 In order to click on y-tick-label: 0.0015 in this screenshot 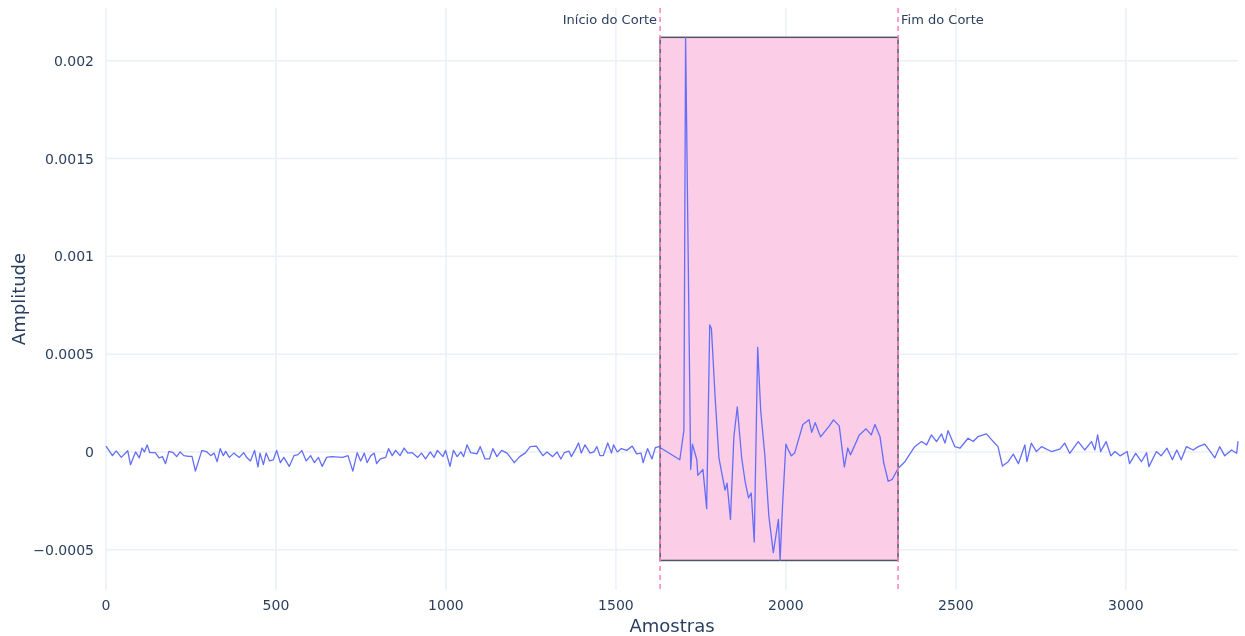, I will do `click(69, 158)`.